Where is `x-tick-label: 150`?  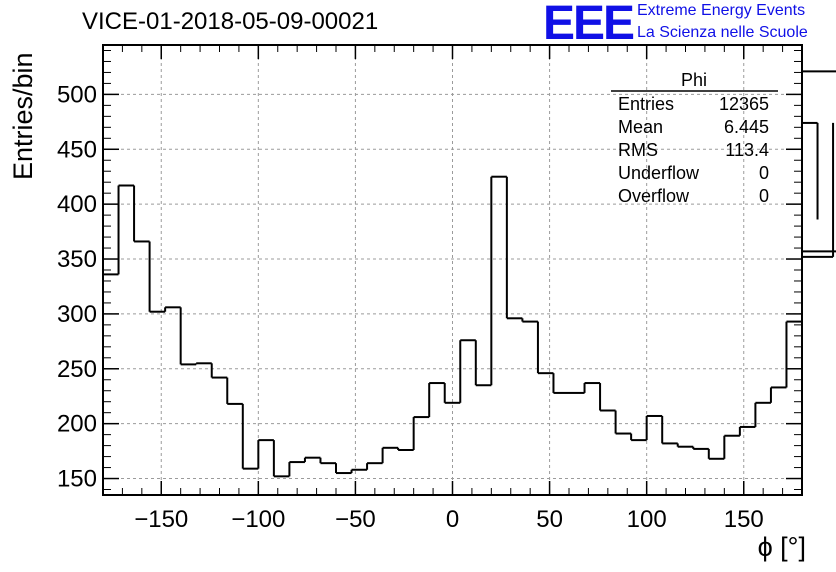
x-tick-label: 150 is located at coordinates (744, 519).